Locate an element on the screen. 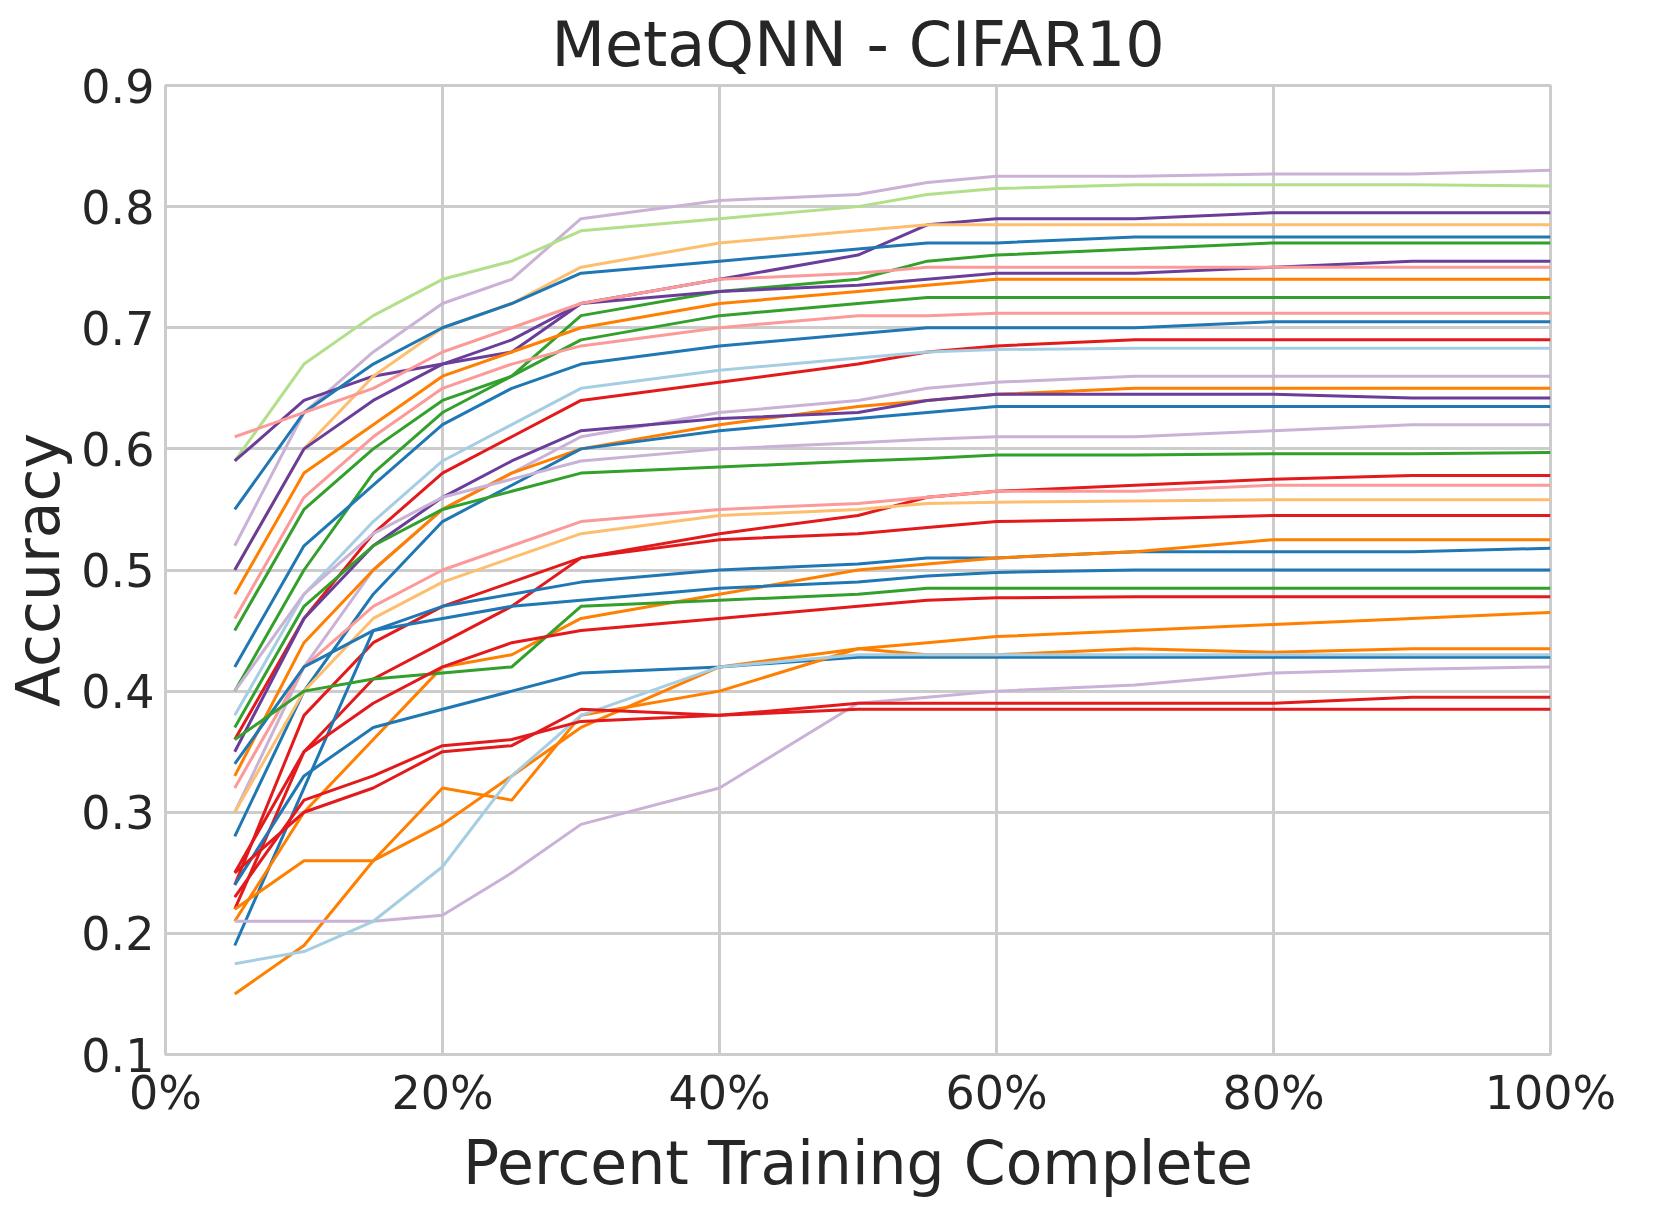 This screenshot has height=1215, width=1654. y-tick-label: 0.6 is located at coordinates (118, 449).